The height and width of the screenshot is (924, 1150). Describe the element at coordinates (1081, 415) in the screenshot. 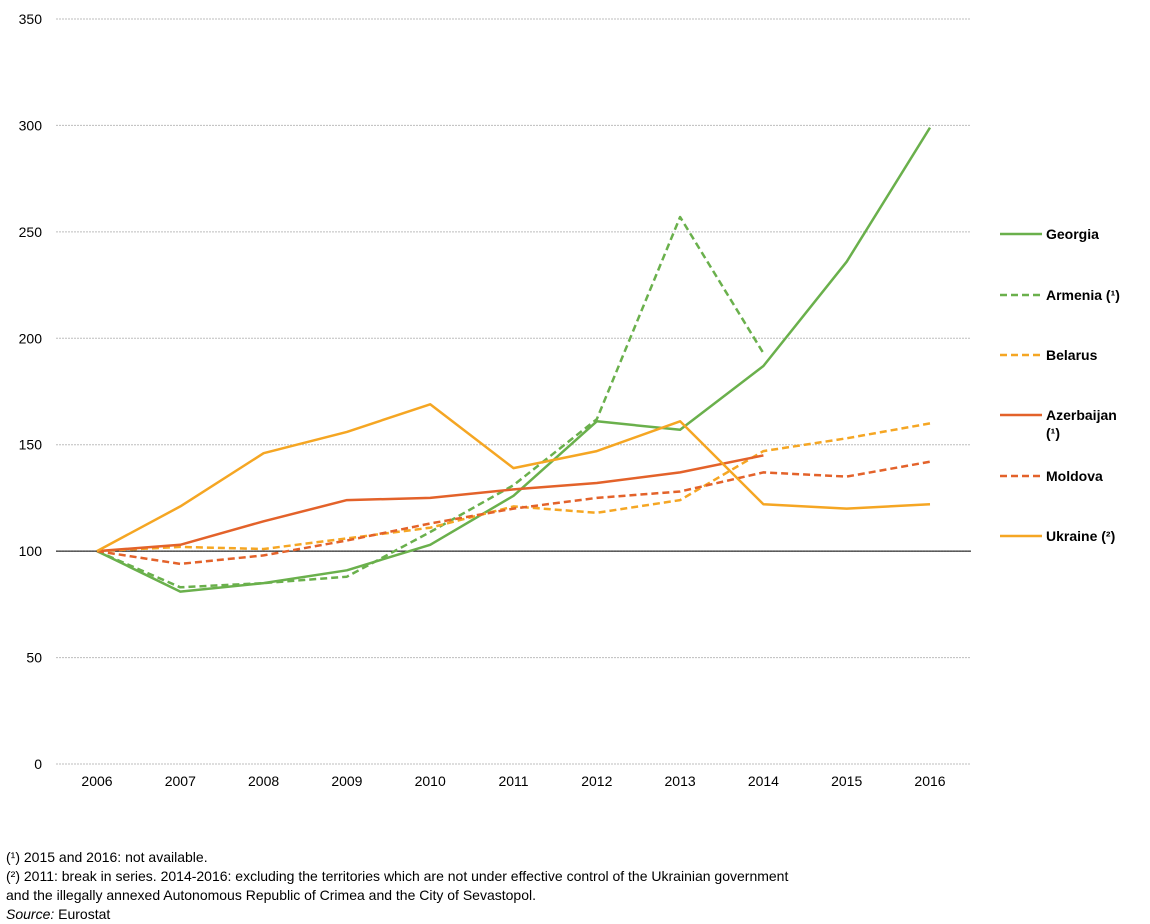

I see `legend-label: Azerbaijan` at that location.